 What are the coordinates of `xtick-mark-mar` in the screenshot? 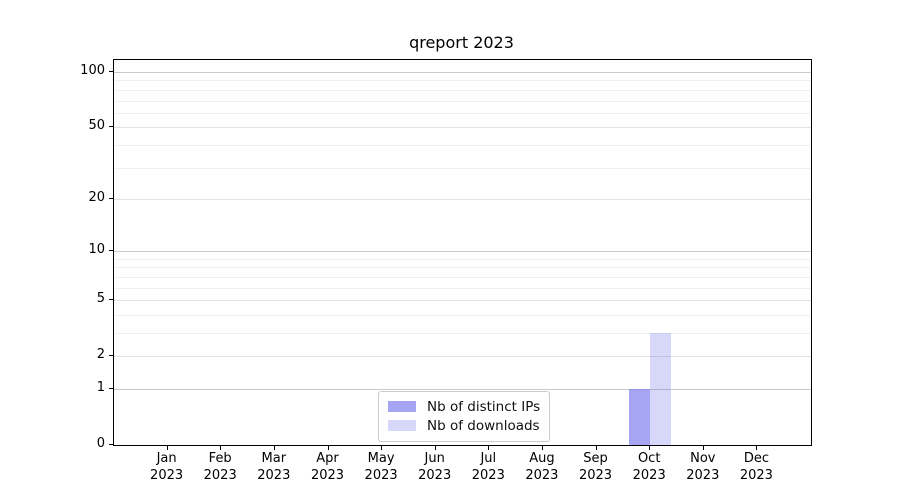 It's located at (274, 448).